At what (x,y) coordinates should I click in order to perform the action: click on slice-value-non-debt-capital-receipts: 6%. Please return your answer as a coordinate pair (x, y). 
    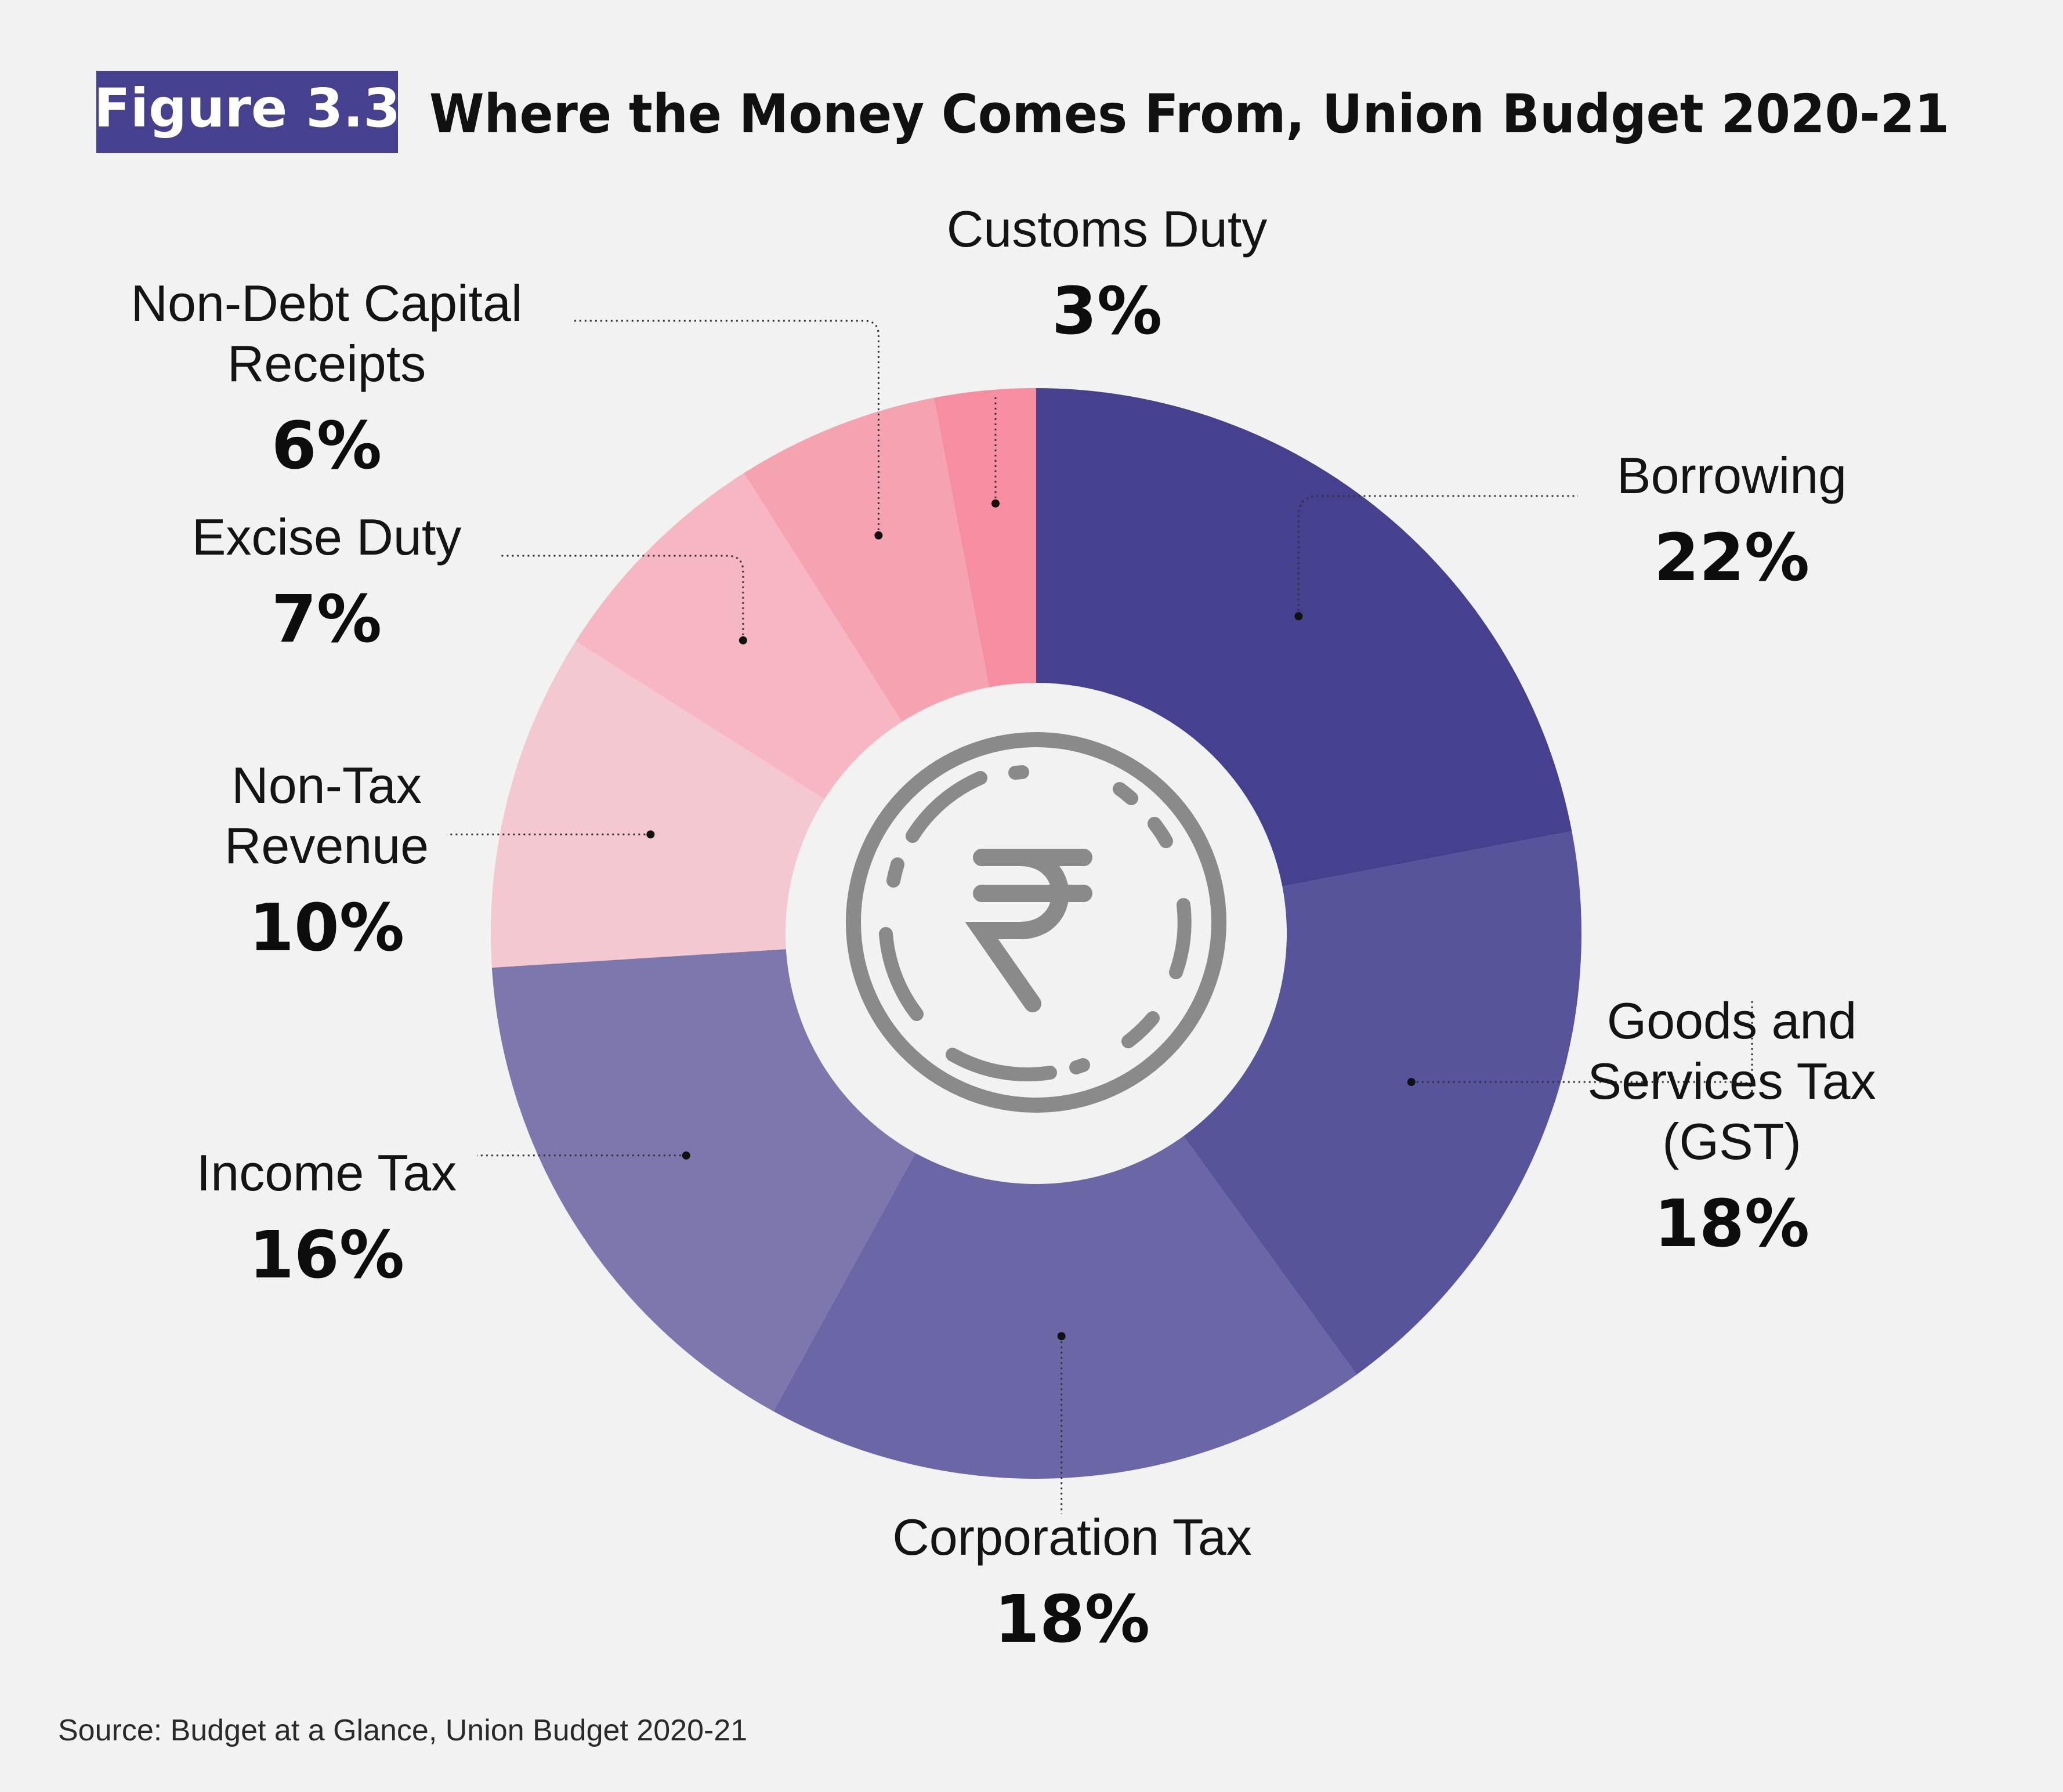
    Looking at the image, I should click on (327, 446).